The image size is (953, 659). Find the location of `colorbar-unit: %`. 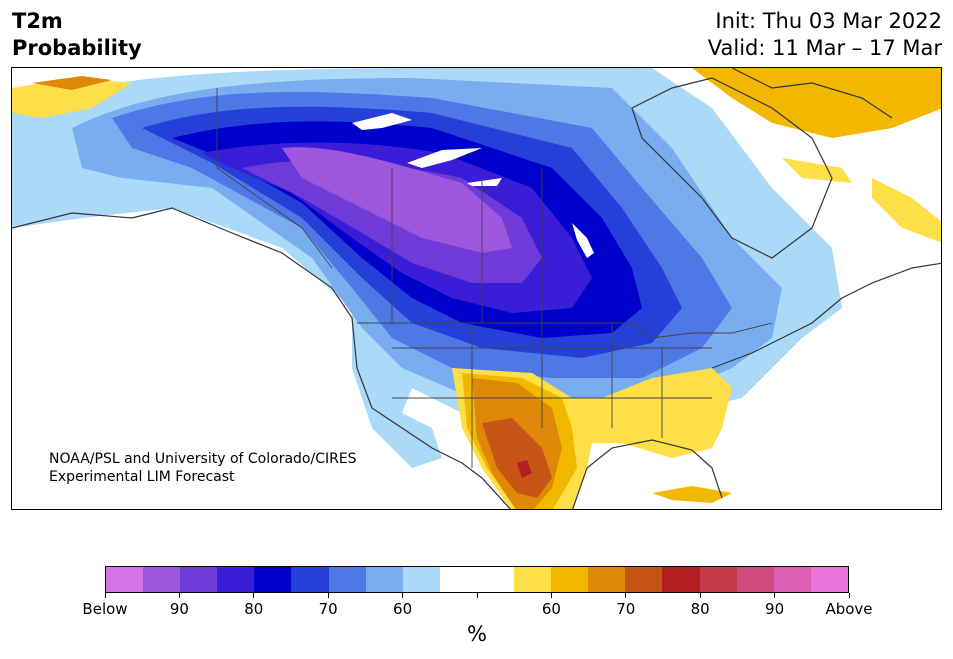

colorbar-unit: % is located at coordinates (477, 634).